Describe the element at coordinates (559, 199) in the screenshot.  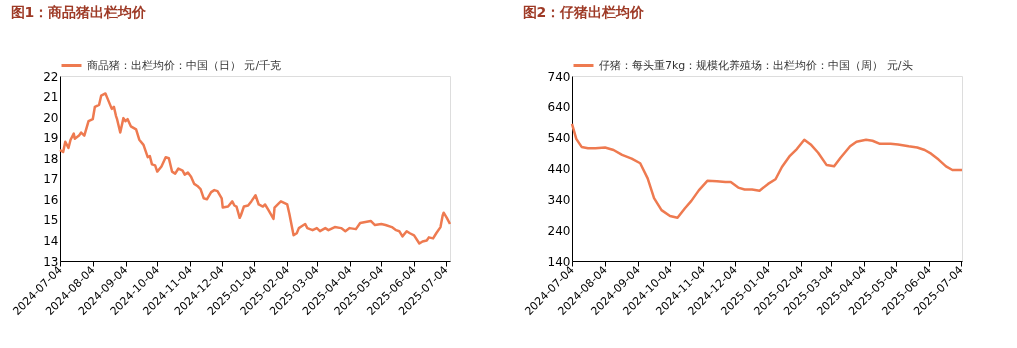
I see `y-tick-label: 340` at that location.